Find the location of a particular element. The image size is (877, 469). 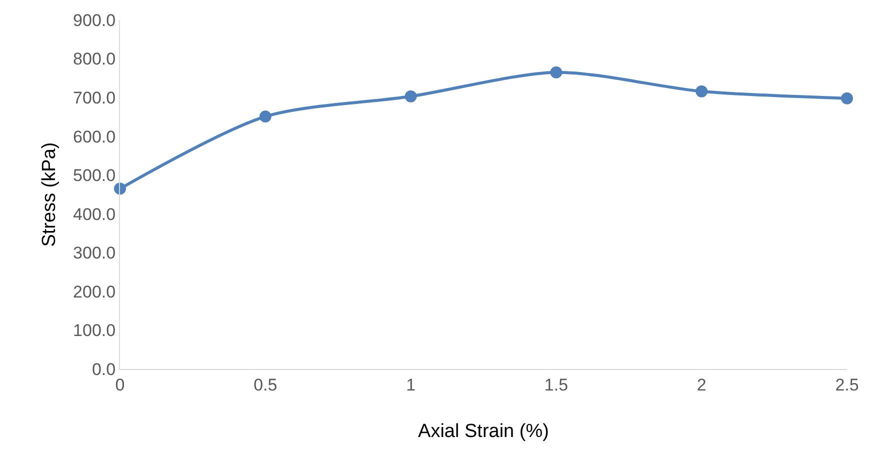

y-tick-label: 200.0 is located at coordinates (94, 292).